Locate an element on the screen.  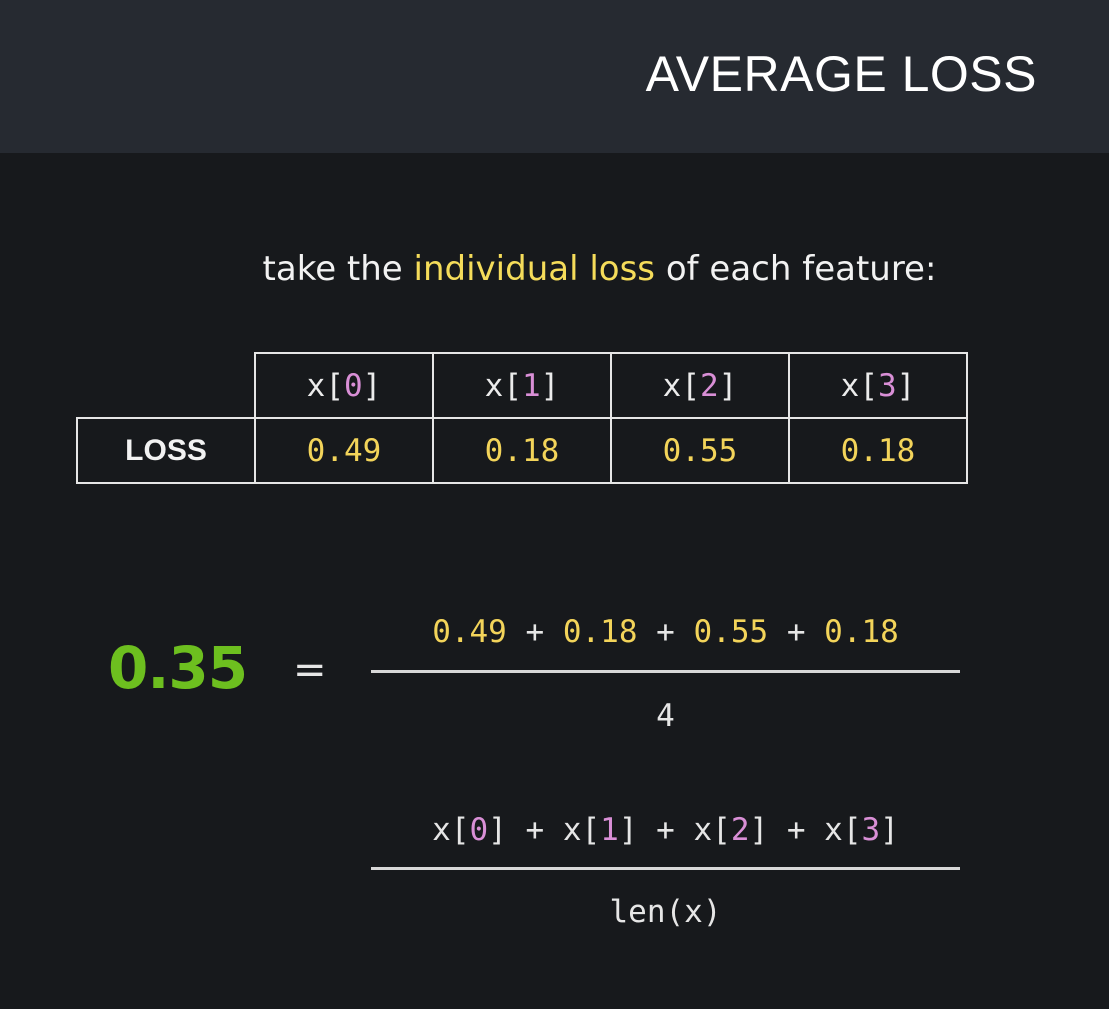
column-header-x3: x[3] is located at coordinates (878, 385).